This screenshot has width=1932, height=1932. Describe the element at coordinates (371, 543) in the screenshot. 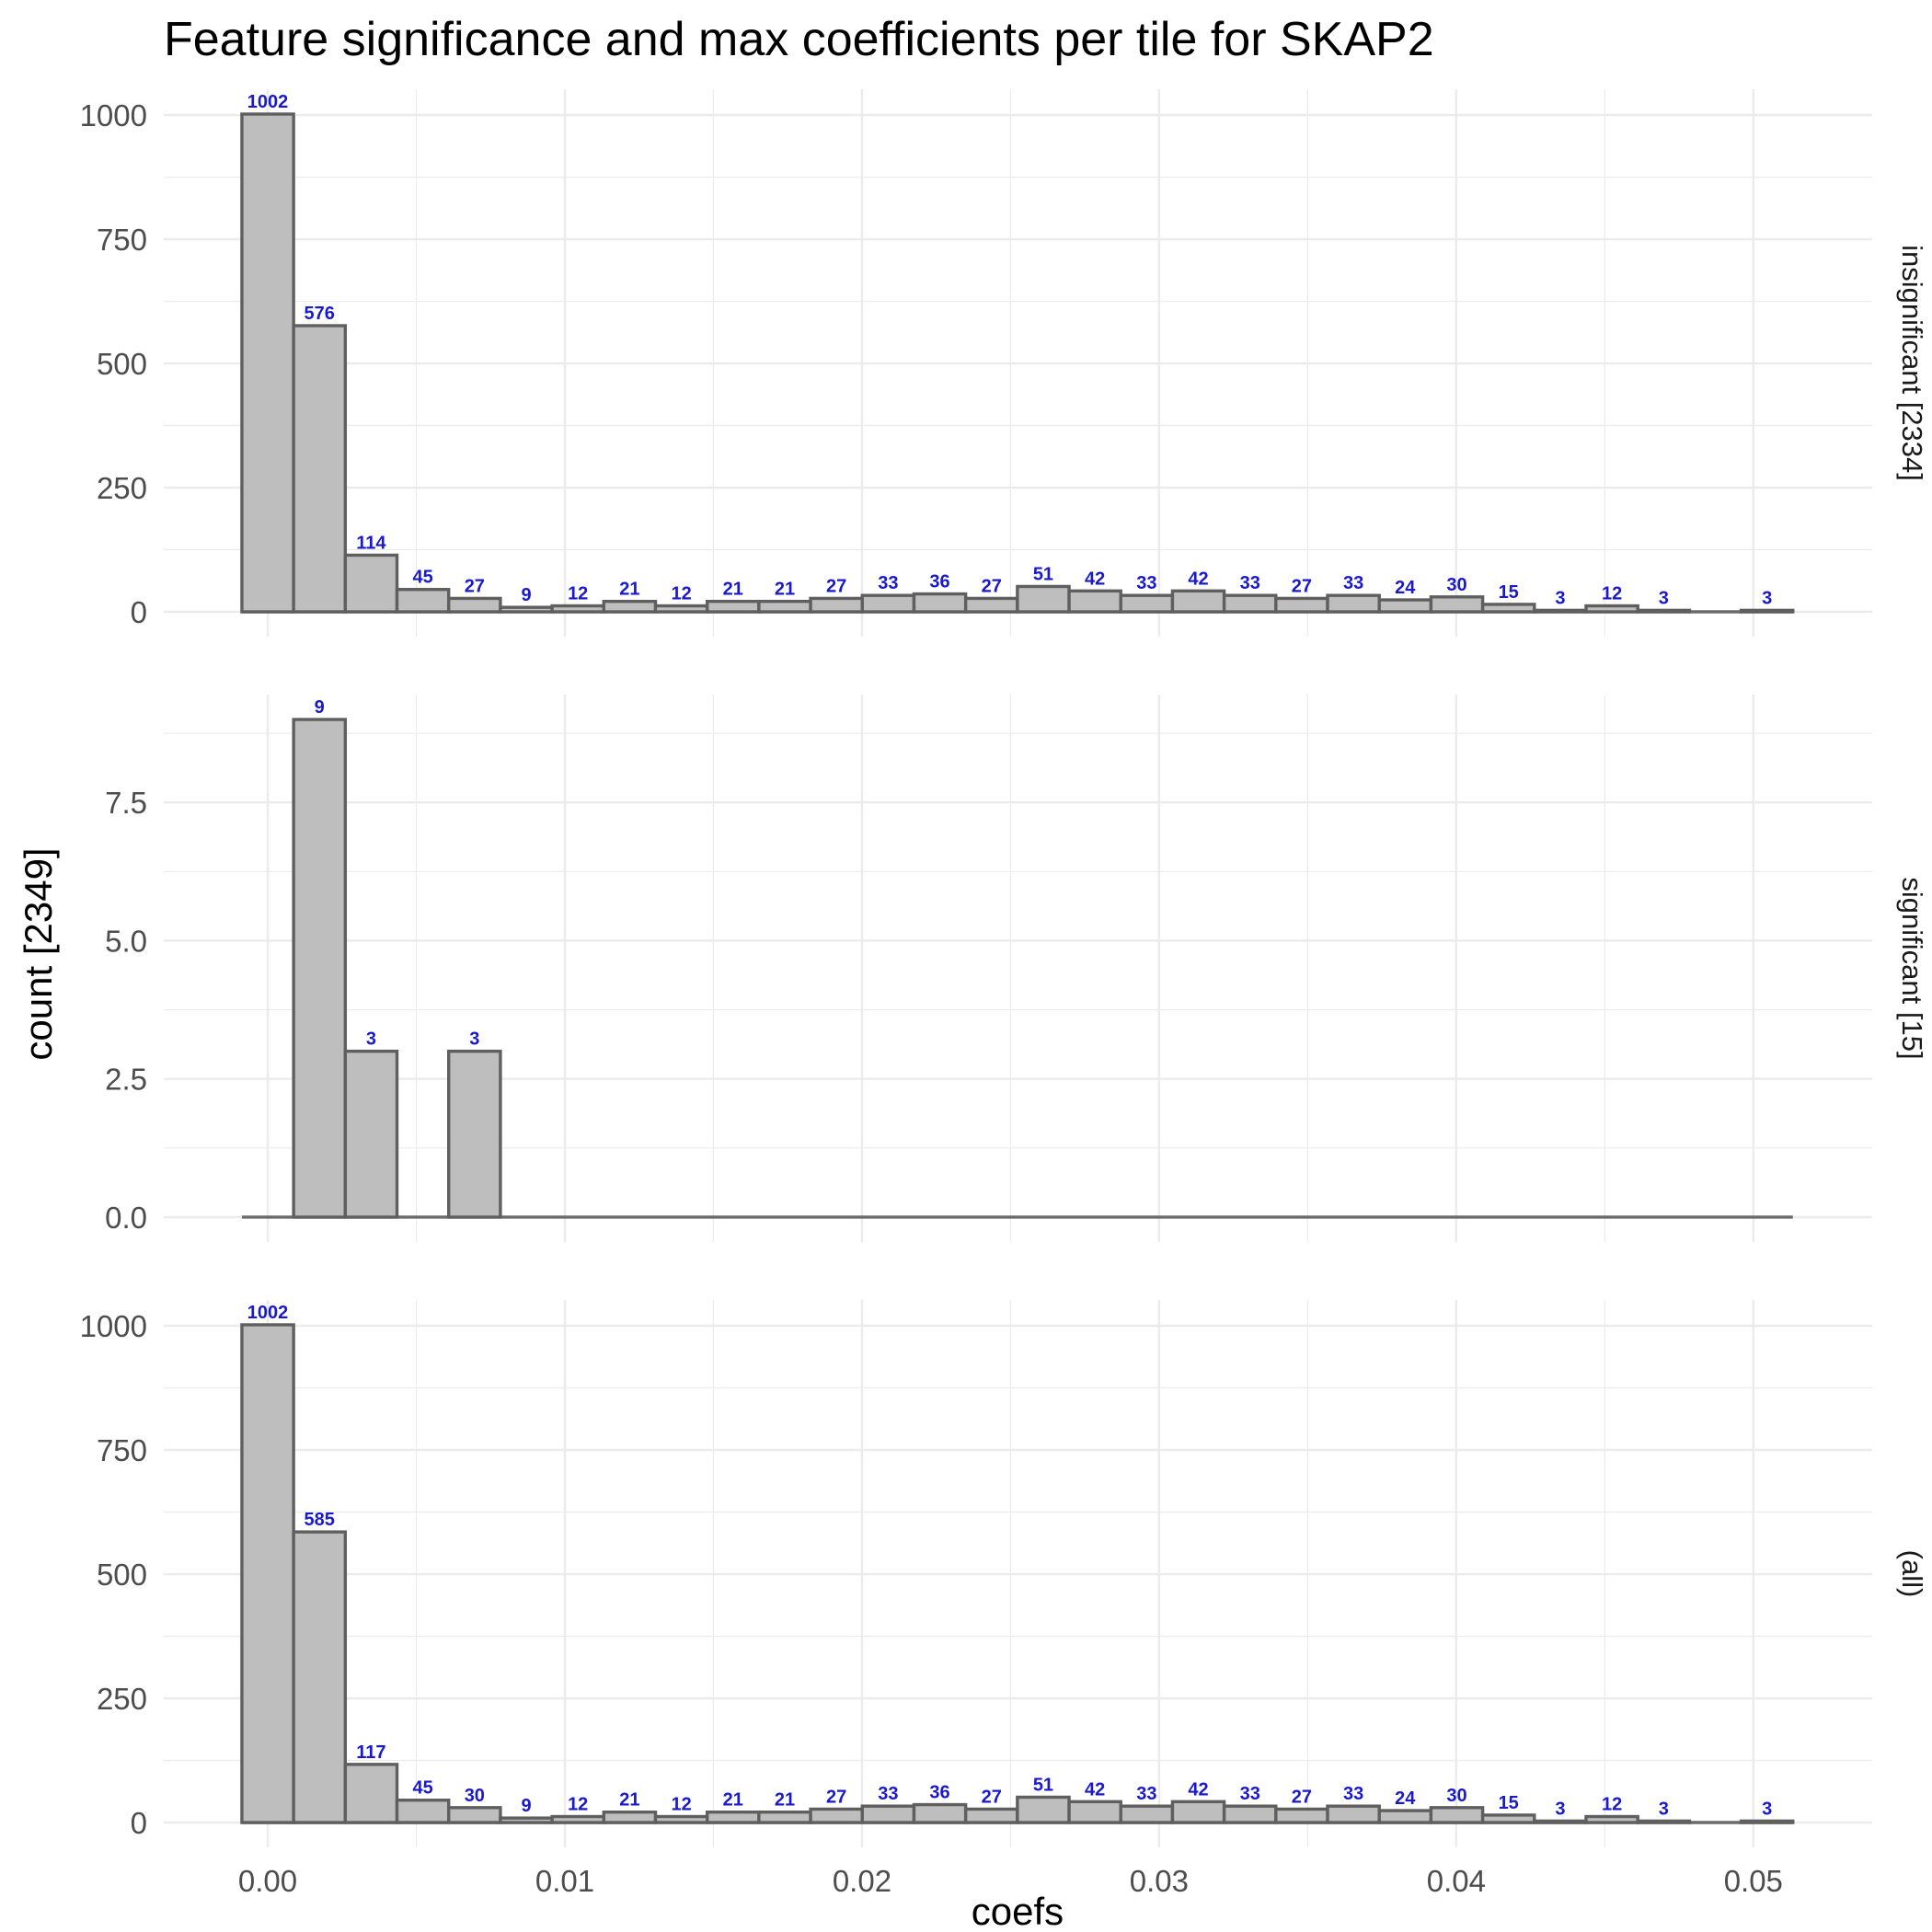

I see `bar-count-label: 114` at that location.